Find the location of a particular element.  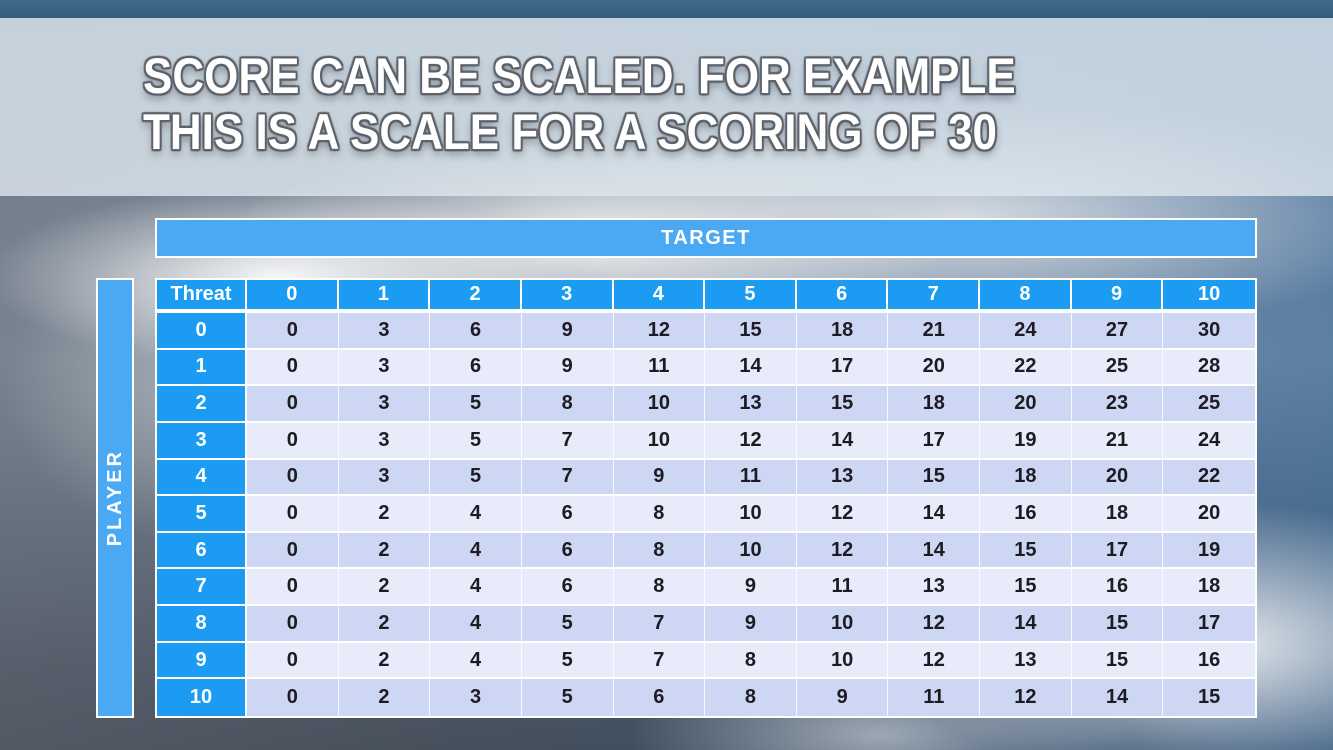

target-label: TARGET is located at coordinates (706, 237).